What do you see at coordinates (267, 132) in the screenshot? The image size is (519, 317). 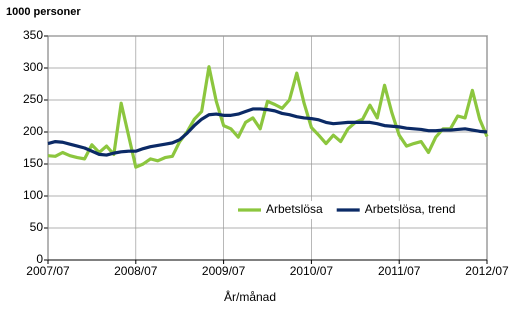 I see `series-line` at bounding box center [267, 132].